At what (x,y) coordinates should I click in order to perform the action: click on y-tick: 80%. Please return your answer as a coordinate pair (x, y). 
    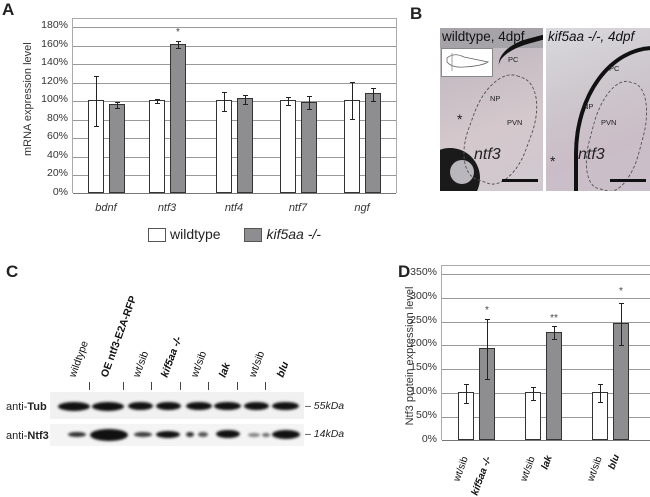
    Looking at the image, I should click on (57, 117).